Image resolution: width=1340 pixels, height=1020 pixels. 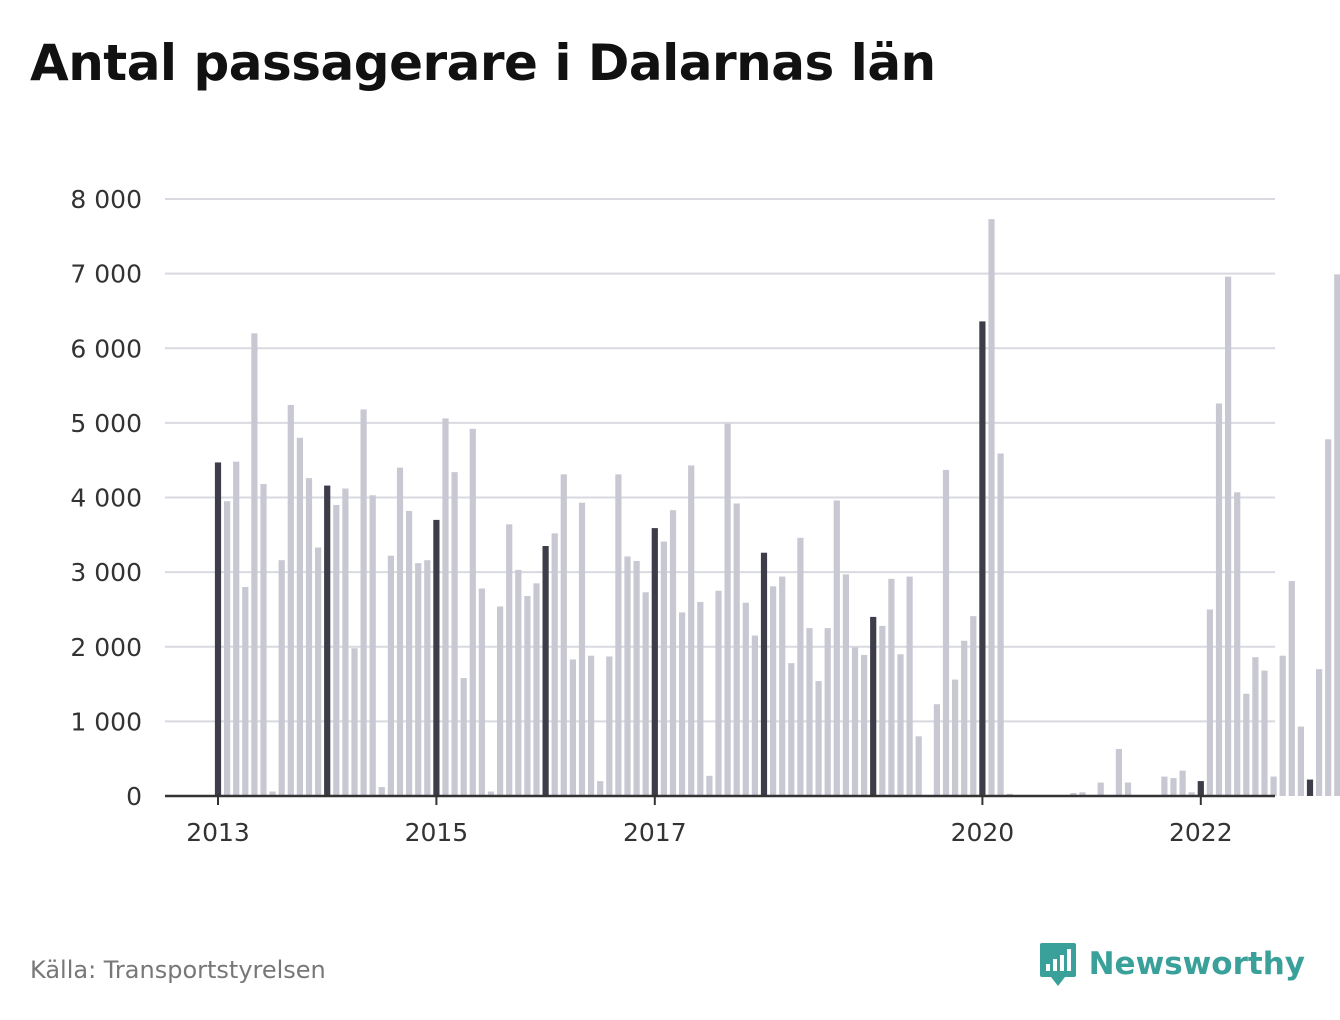 What do you see at coordinates (483, 63) in the screenshot?
I see `chart-title: Antal passagerare i Dalarnas län` at bounding box center [483, 63].